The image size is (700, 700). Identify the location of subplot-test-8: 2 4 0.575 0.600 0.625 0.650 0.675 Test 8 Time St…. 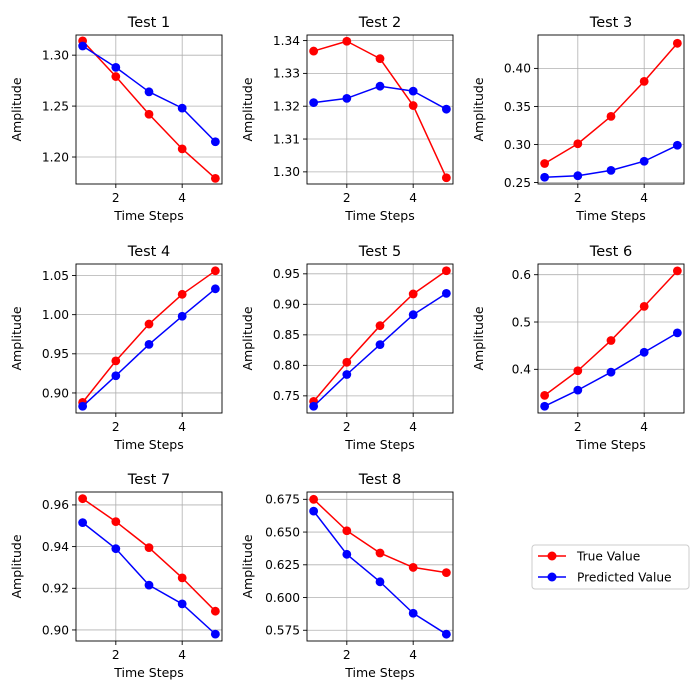
(347, 576).